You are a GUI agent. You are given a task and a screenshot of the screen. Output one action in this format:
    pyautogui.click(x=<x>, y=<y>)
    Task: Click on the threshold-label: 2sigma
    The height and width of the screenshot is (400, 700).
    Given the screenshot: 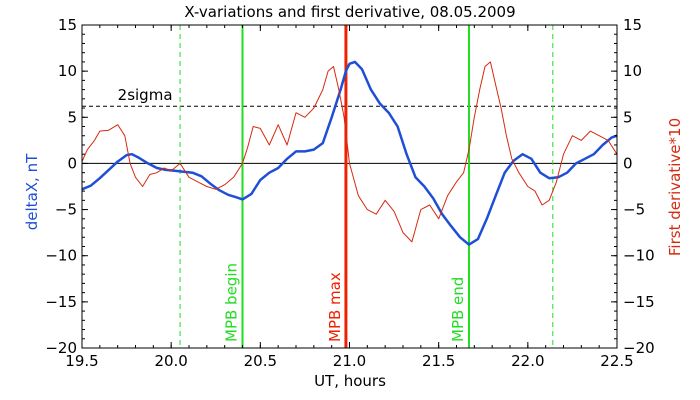 What is the action you would take?
    pyautogui.click(x=145, y=95)
    